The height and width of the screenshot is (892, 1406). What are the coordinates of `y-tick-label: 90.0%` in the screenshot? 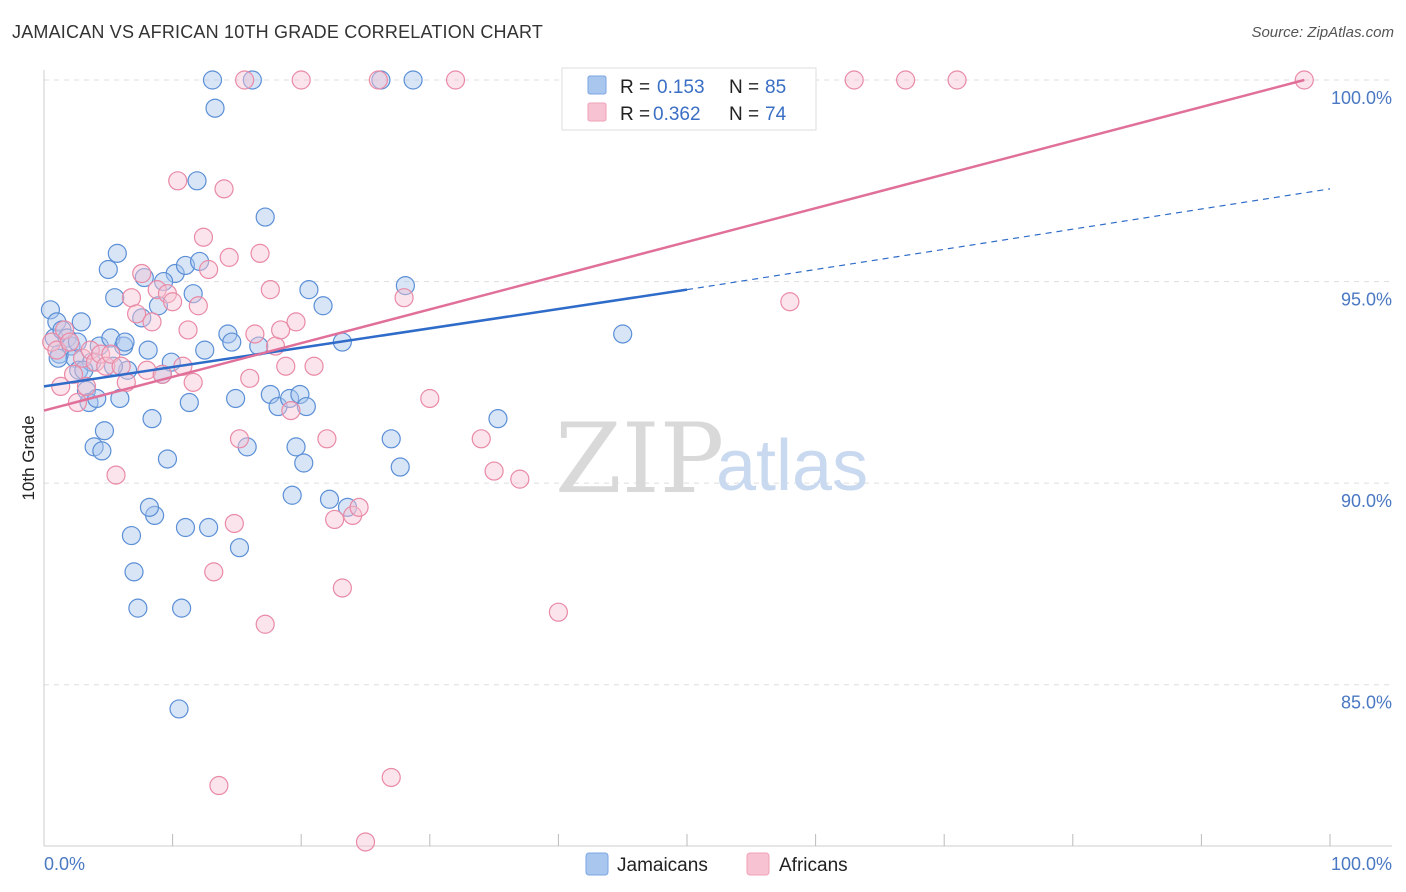 It's located at (1366, 501).